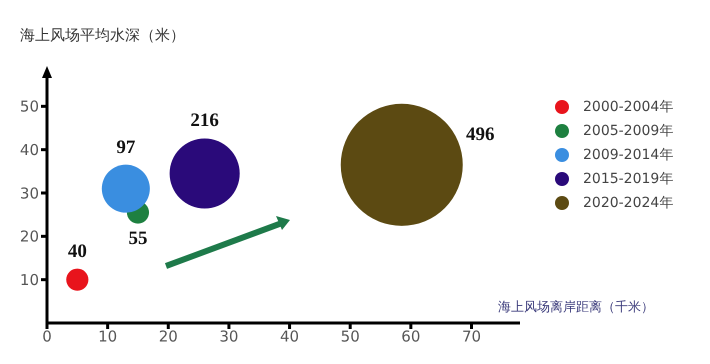 The height and width of the screenshot is (364, 710). Describe the element at coordinates (350, 337) in the screenshot. I see `x-tick-label: 50` at that location.